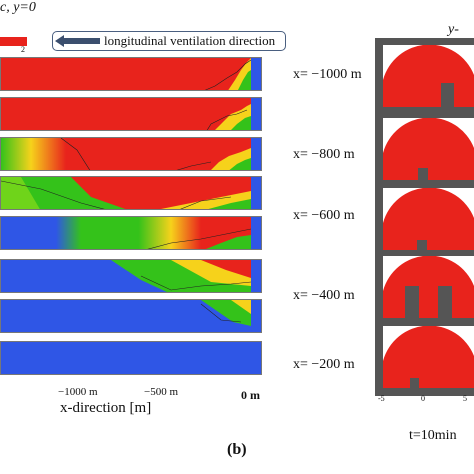  What do you see at coordinates (237, 449) in the screenshot?
I see `figure-caption: (b)` at bounding box center [237, 449].